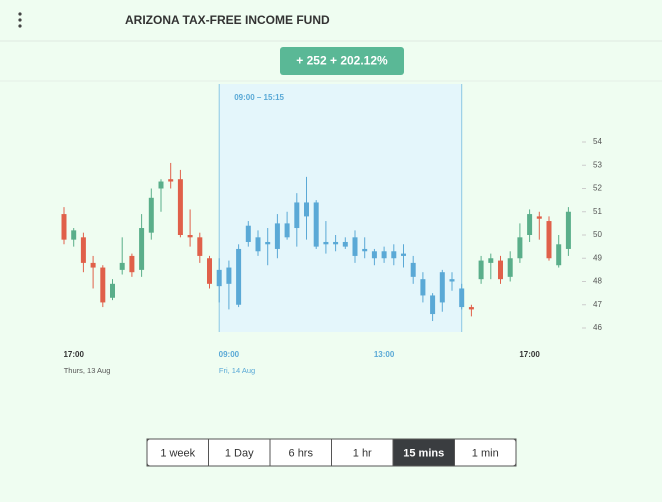  What do you see at coordinates (597, 234) in the screenshot?
I see `y-tick-label: 50` at bounding box center [597, 234].